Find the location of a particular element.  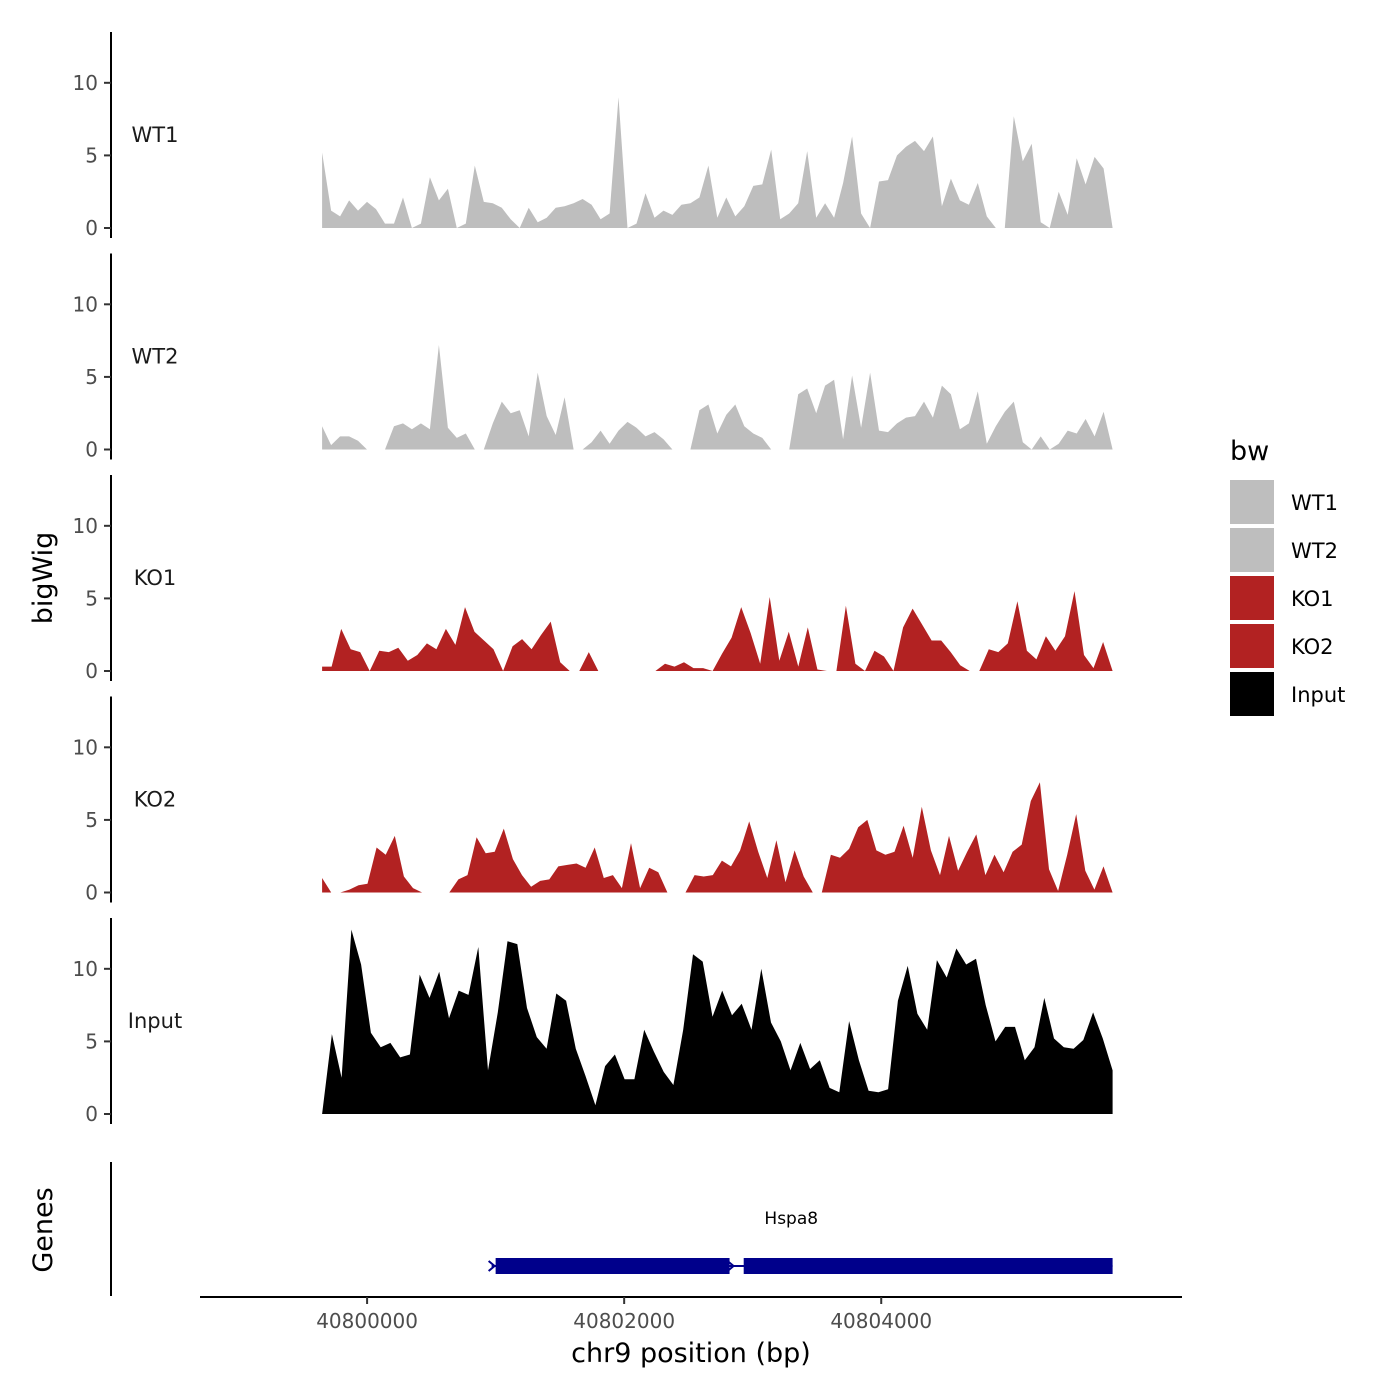

track-ko1: 0 5 10 KO1 is located at coordinates (593, 579).